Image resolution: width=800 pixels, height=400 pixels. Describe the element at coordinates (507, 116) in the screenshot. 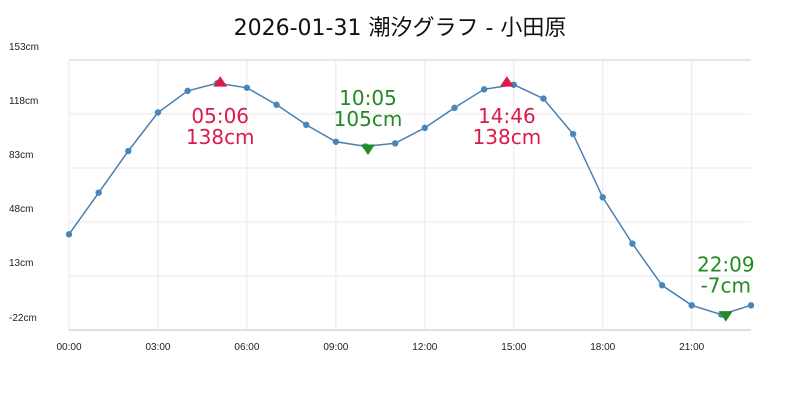

I see `high-tide-time: 14:46` at that location.